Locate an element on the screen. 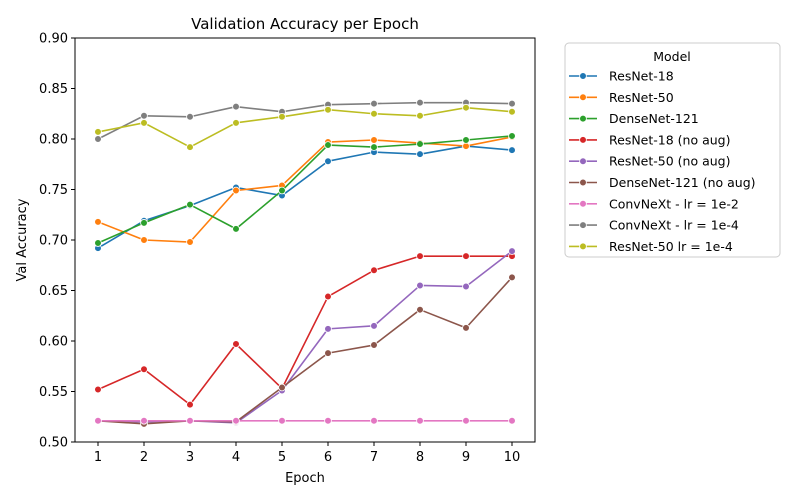  legend-item: ResNet-18 (no aug) is located at coordinates (649, 139).